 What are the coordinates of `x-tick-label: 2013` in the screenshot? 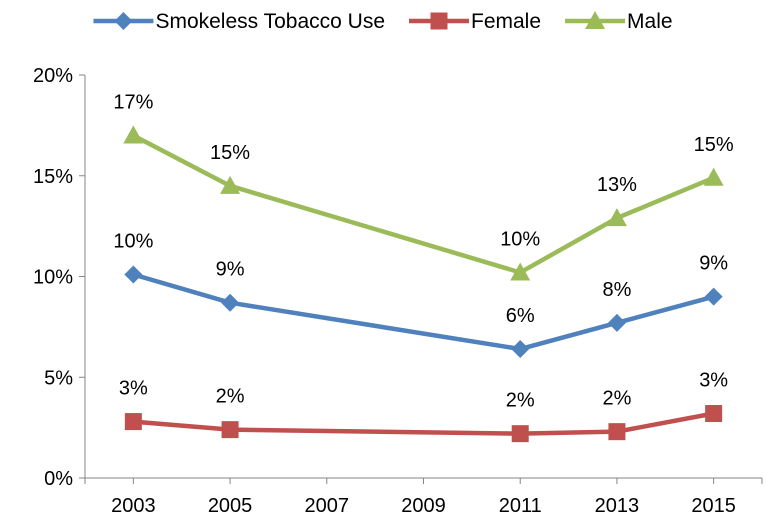 It's located at (617, 506).